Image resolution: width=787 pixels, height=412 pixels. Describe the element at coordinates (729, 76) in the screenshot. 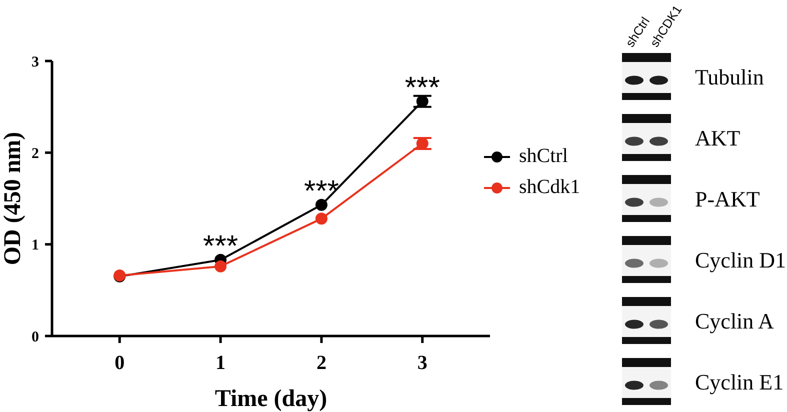

I see `category-label: Tubulin` at that location.